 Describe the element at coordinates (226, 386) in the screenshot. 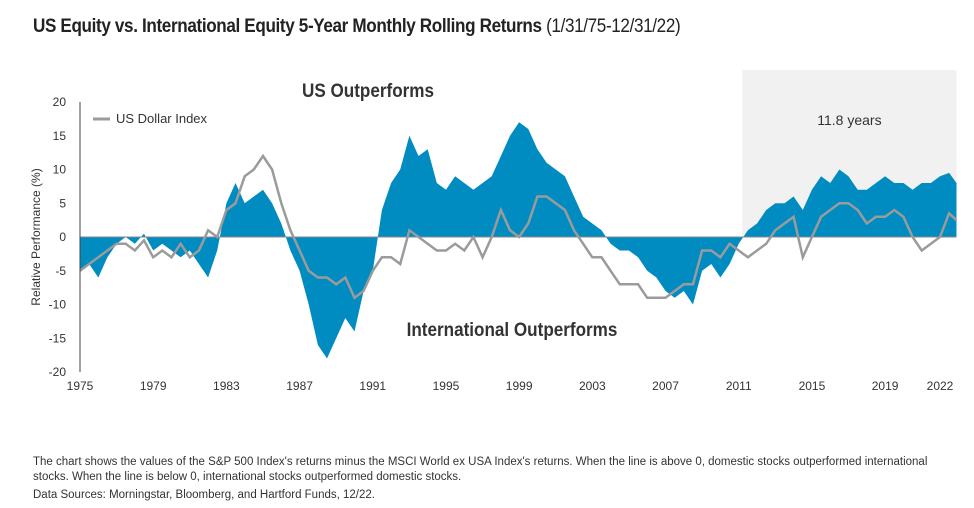

I see `x-tick-label: 1983` at that location.